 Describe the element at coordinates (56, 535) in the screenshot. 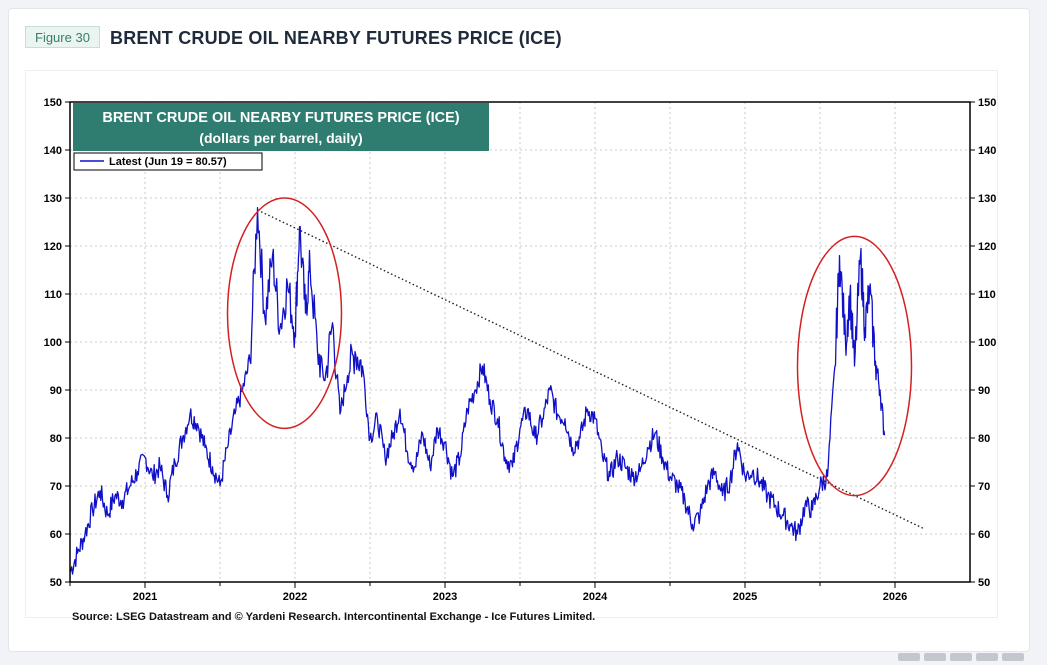

I see `y-tick-label-left: 60` at that location.